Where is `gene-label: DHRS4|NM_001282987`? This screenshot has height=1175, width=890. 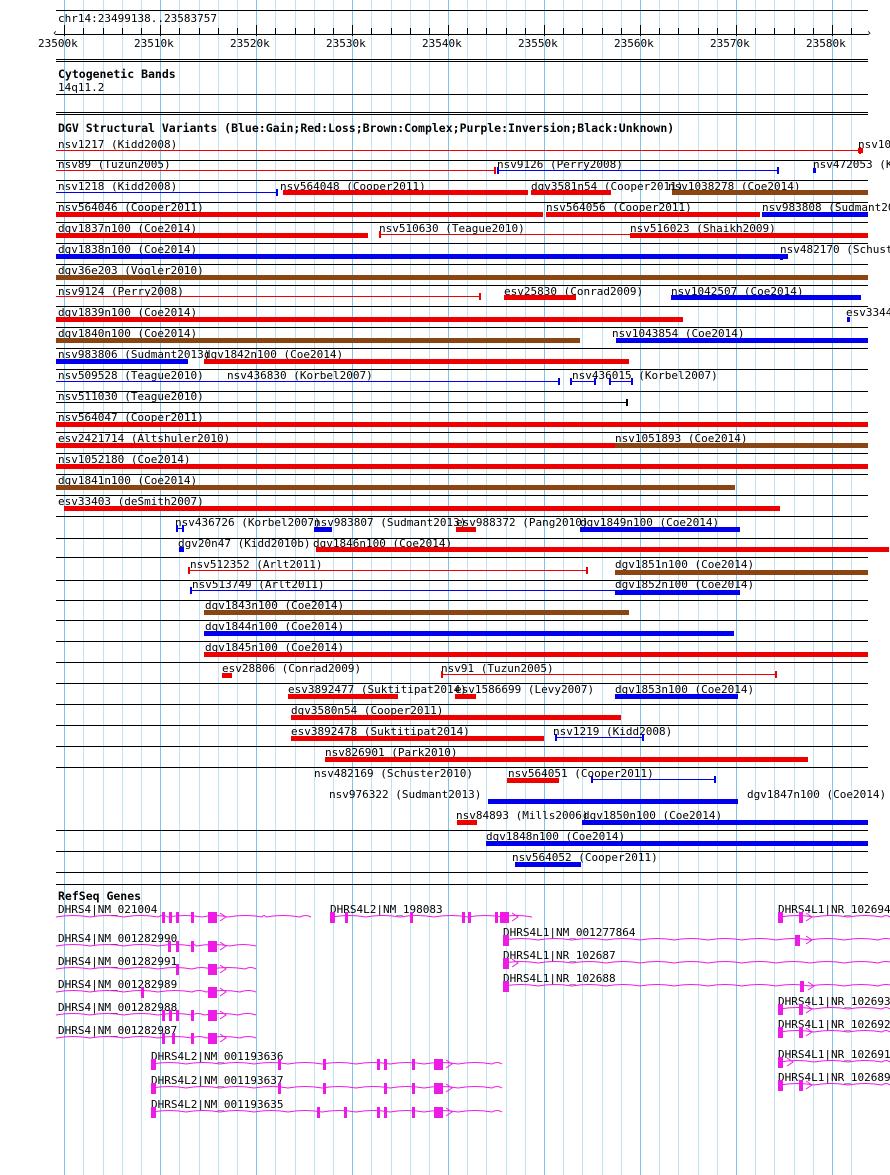 gene-label: DHRS4|NM_001282987 is located at coordinates (118, 1030).